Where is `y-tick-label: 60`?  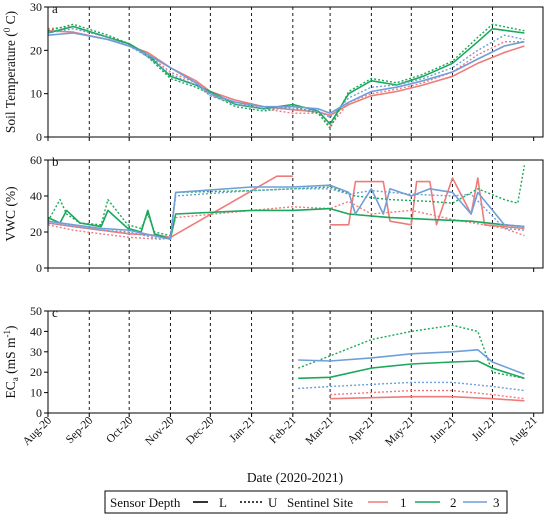
y-tick-label: 60 is located at coordinates (36, 160).